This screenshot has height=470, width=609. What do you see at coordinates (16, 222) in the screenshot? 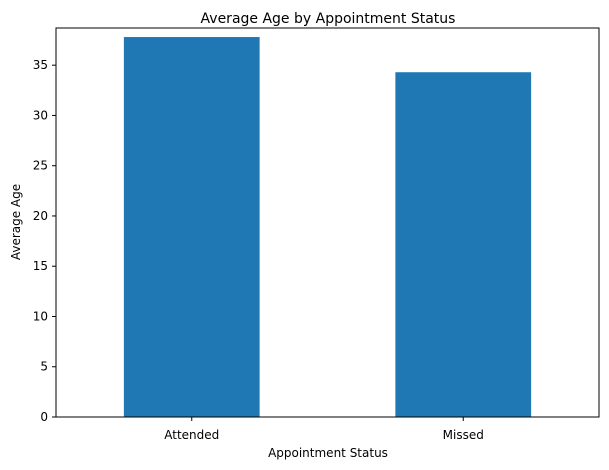
I see `y-axis-label: Average Age` at bounding box center [16, 222].